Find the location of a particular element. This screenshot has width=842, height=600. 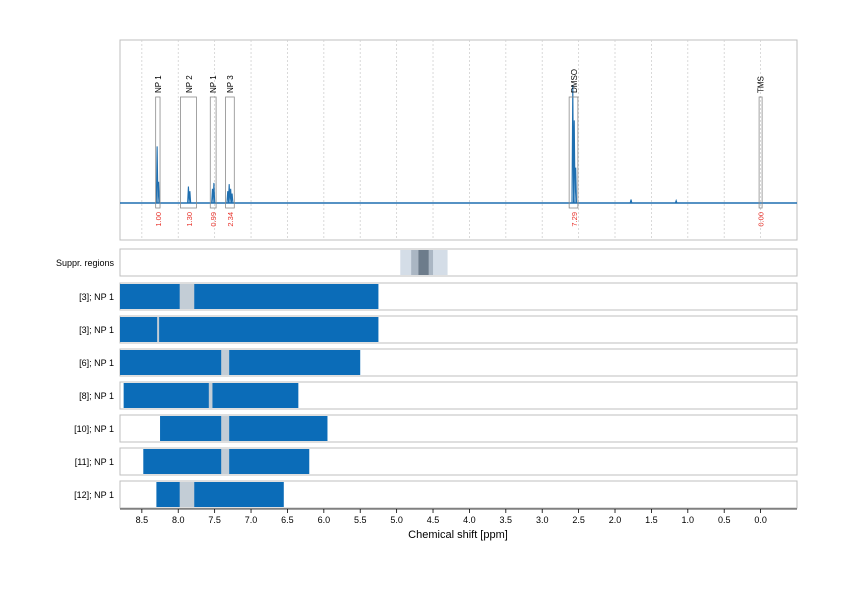

x-tick-label: 4.0 is located at coordinates (469, 520).